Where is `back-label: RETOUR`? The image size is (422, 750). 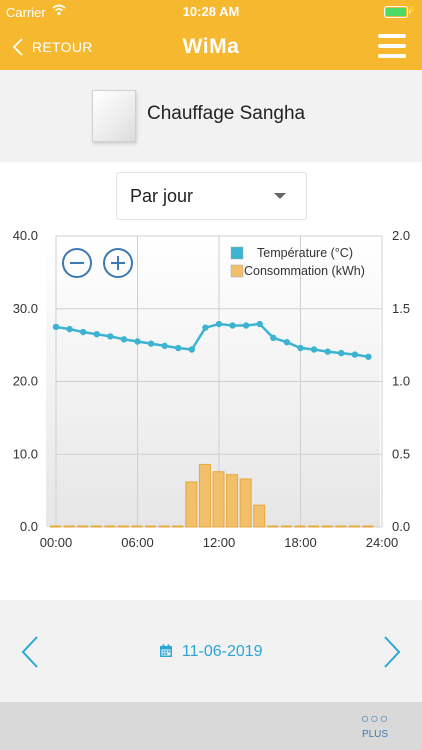 back-label: RETOUR is located at coordinates (62, 47).